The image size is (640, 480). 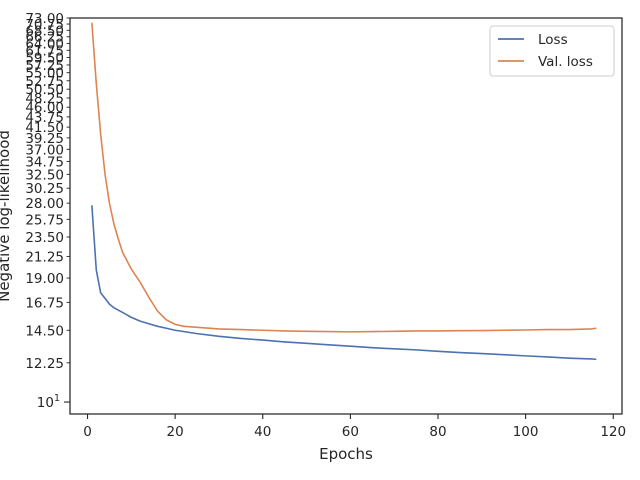 I want to click on x-axis: 0 20 40 60 80 100 120, so click(x=354, y=427).